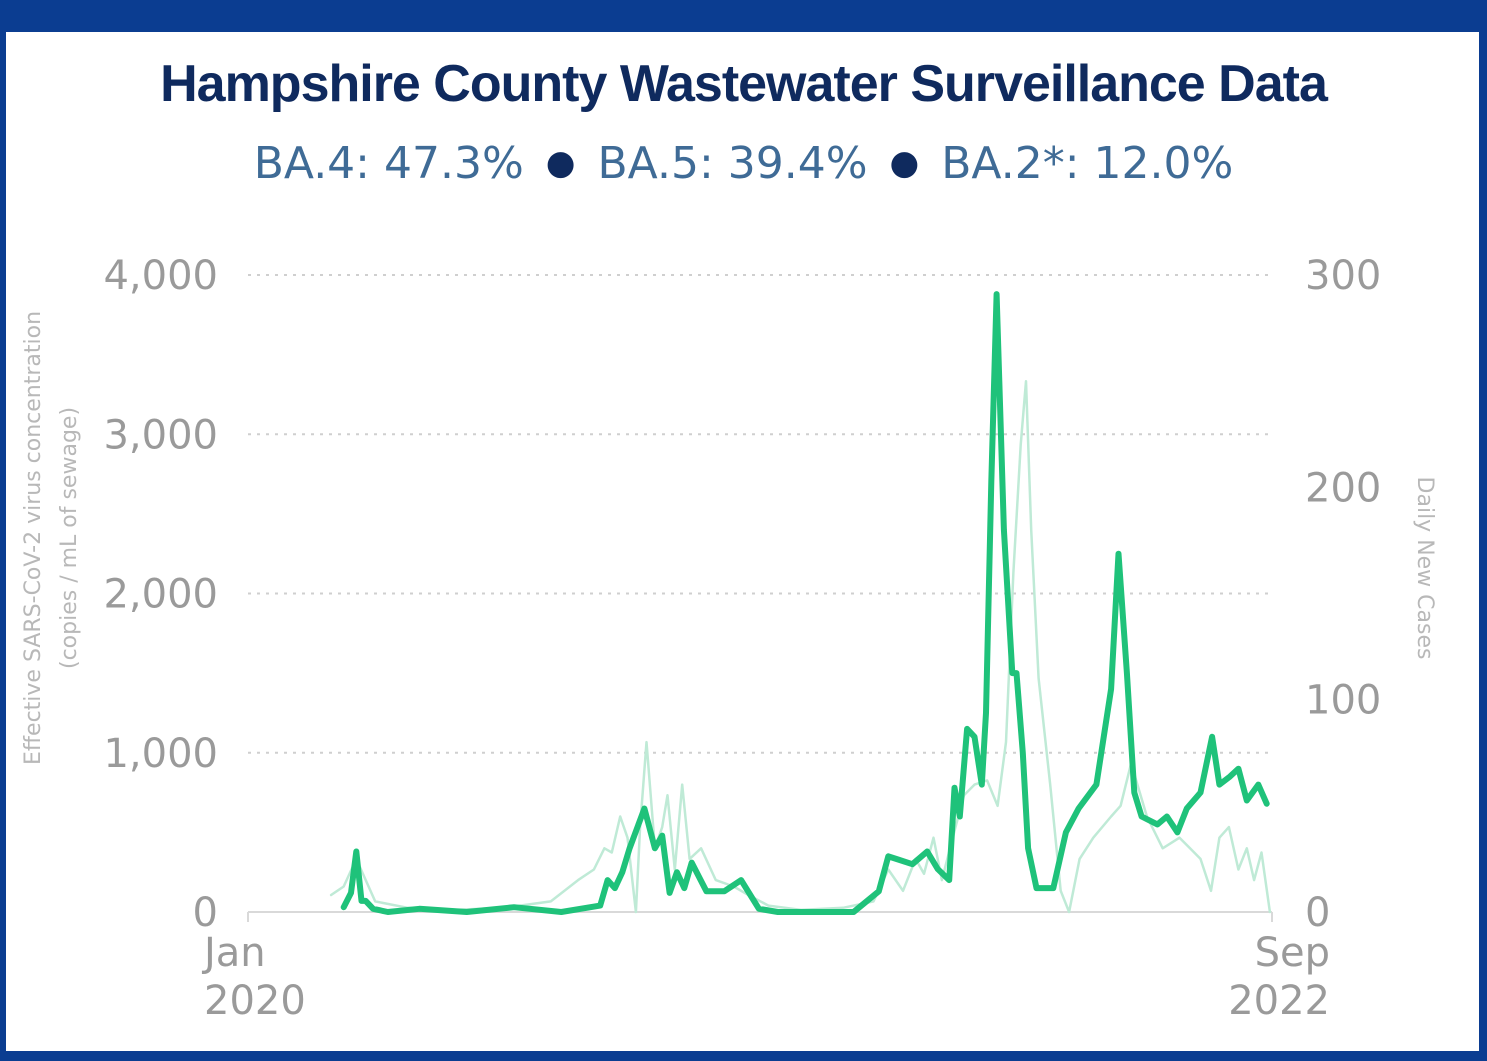 This screenshot has width=1487, height=1061. What do you see at coordinates (388, 163) in the screenshot?
I see `variant-ba4: BA.4: 47.3%` at bounding box center [388, 163].